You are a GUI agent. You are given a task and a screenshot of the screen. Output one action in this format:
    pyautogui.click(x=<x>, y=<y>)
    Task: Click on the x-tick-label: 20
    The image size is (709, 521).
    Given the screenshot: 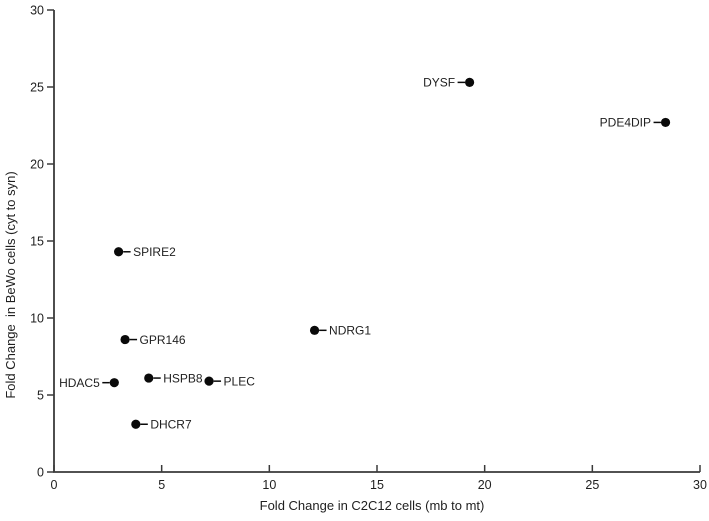 What is the action you would take?
    pyautogui.click(x=485, y=485)
    